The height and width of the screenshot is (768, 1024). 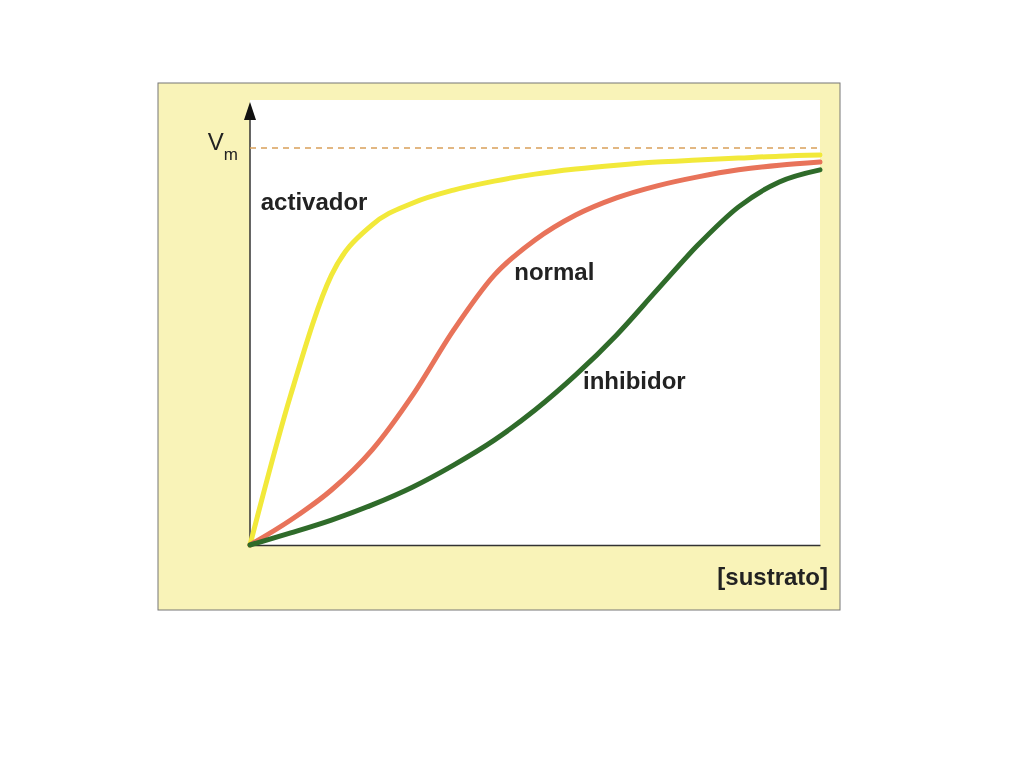 What do you see at coordinates (772, 576) in the screenshot?
I see `x-axis-title: [sustrato]` at bounding box center [772, 576].